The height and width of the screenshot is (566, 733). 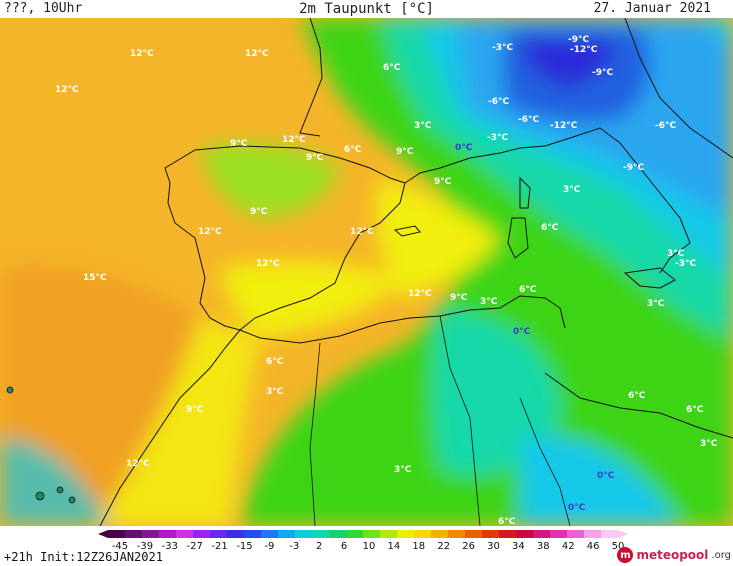 I want to click on forecast-date: 27. Januar 2021, so click(x=652, y=8).